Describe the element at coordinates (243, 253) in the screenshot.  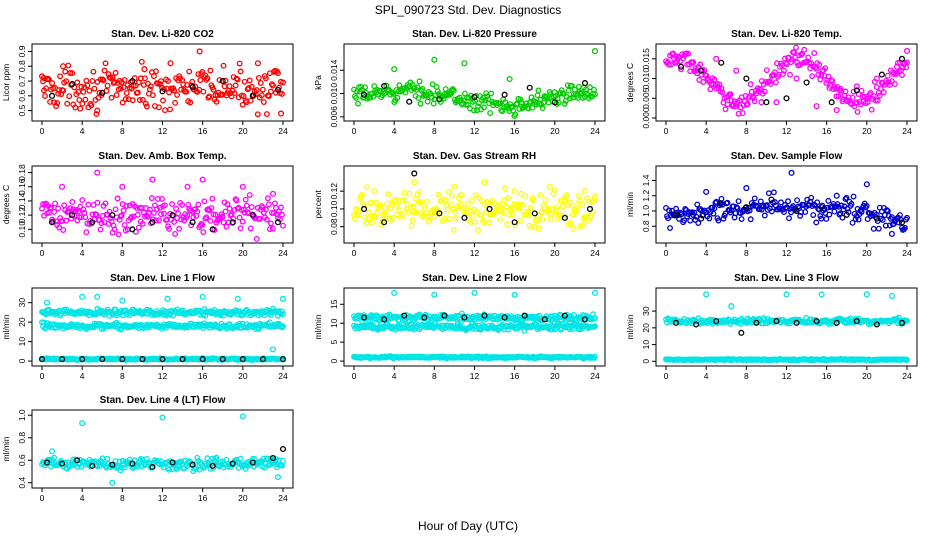
I see `x-tick-label: 20` at that location.